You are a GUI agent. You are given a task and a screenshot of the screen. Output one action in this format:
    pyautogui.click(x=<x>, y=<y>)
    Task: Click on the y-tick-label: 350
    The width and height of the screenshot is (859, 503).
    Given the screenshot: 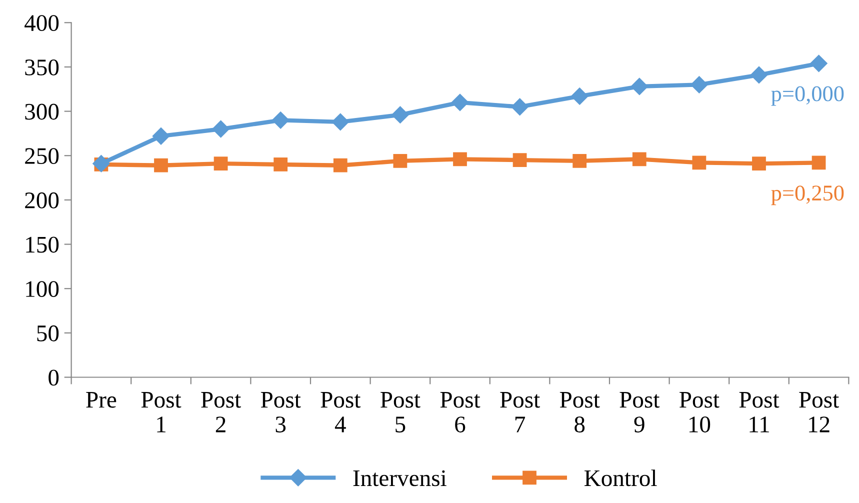 What is the action you would take?
    pyautogui.click(x=42, y=67)
    